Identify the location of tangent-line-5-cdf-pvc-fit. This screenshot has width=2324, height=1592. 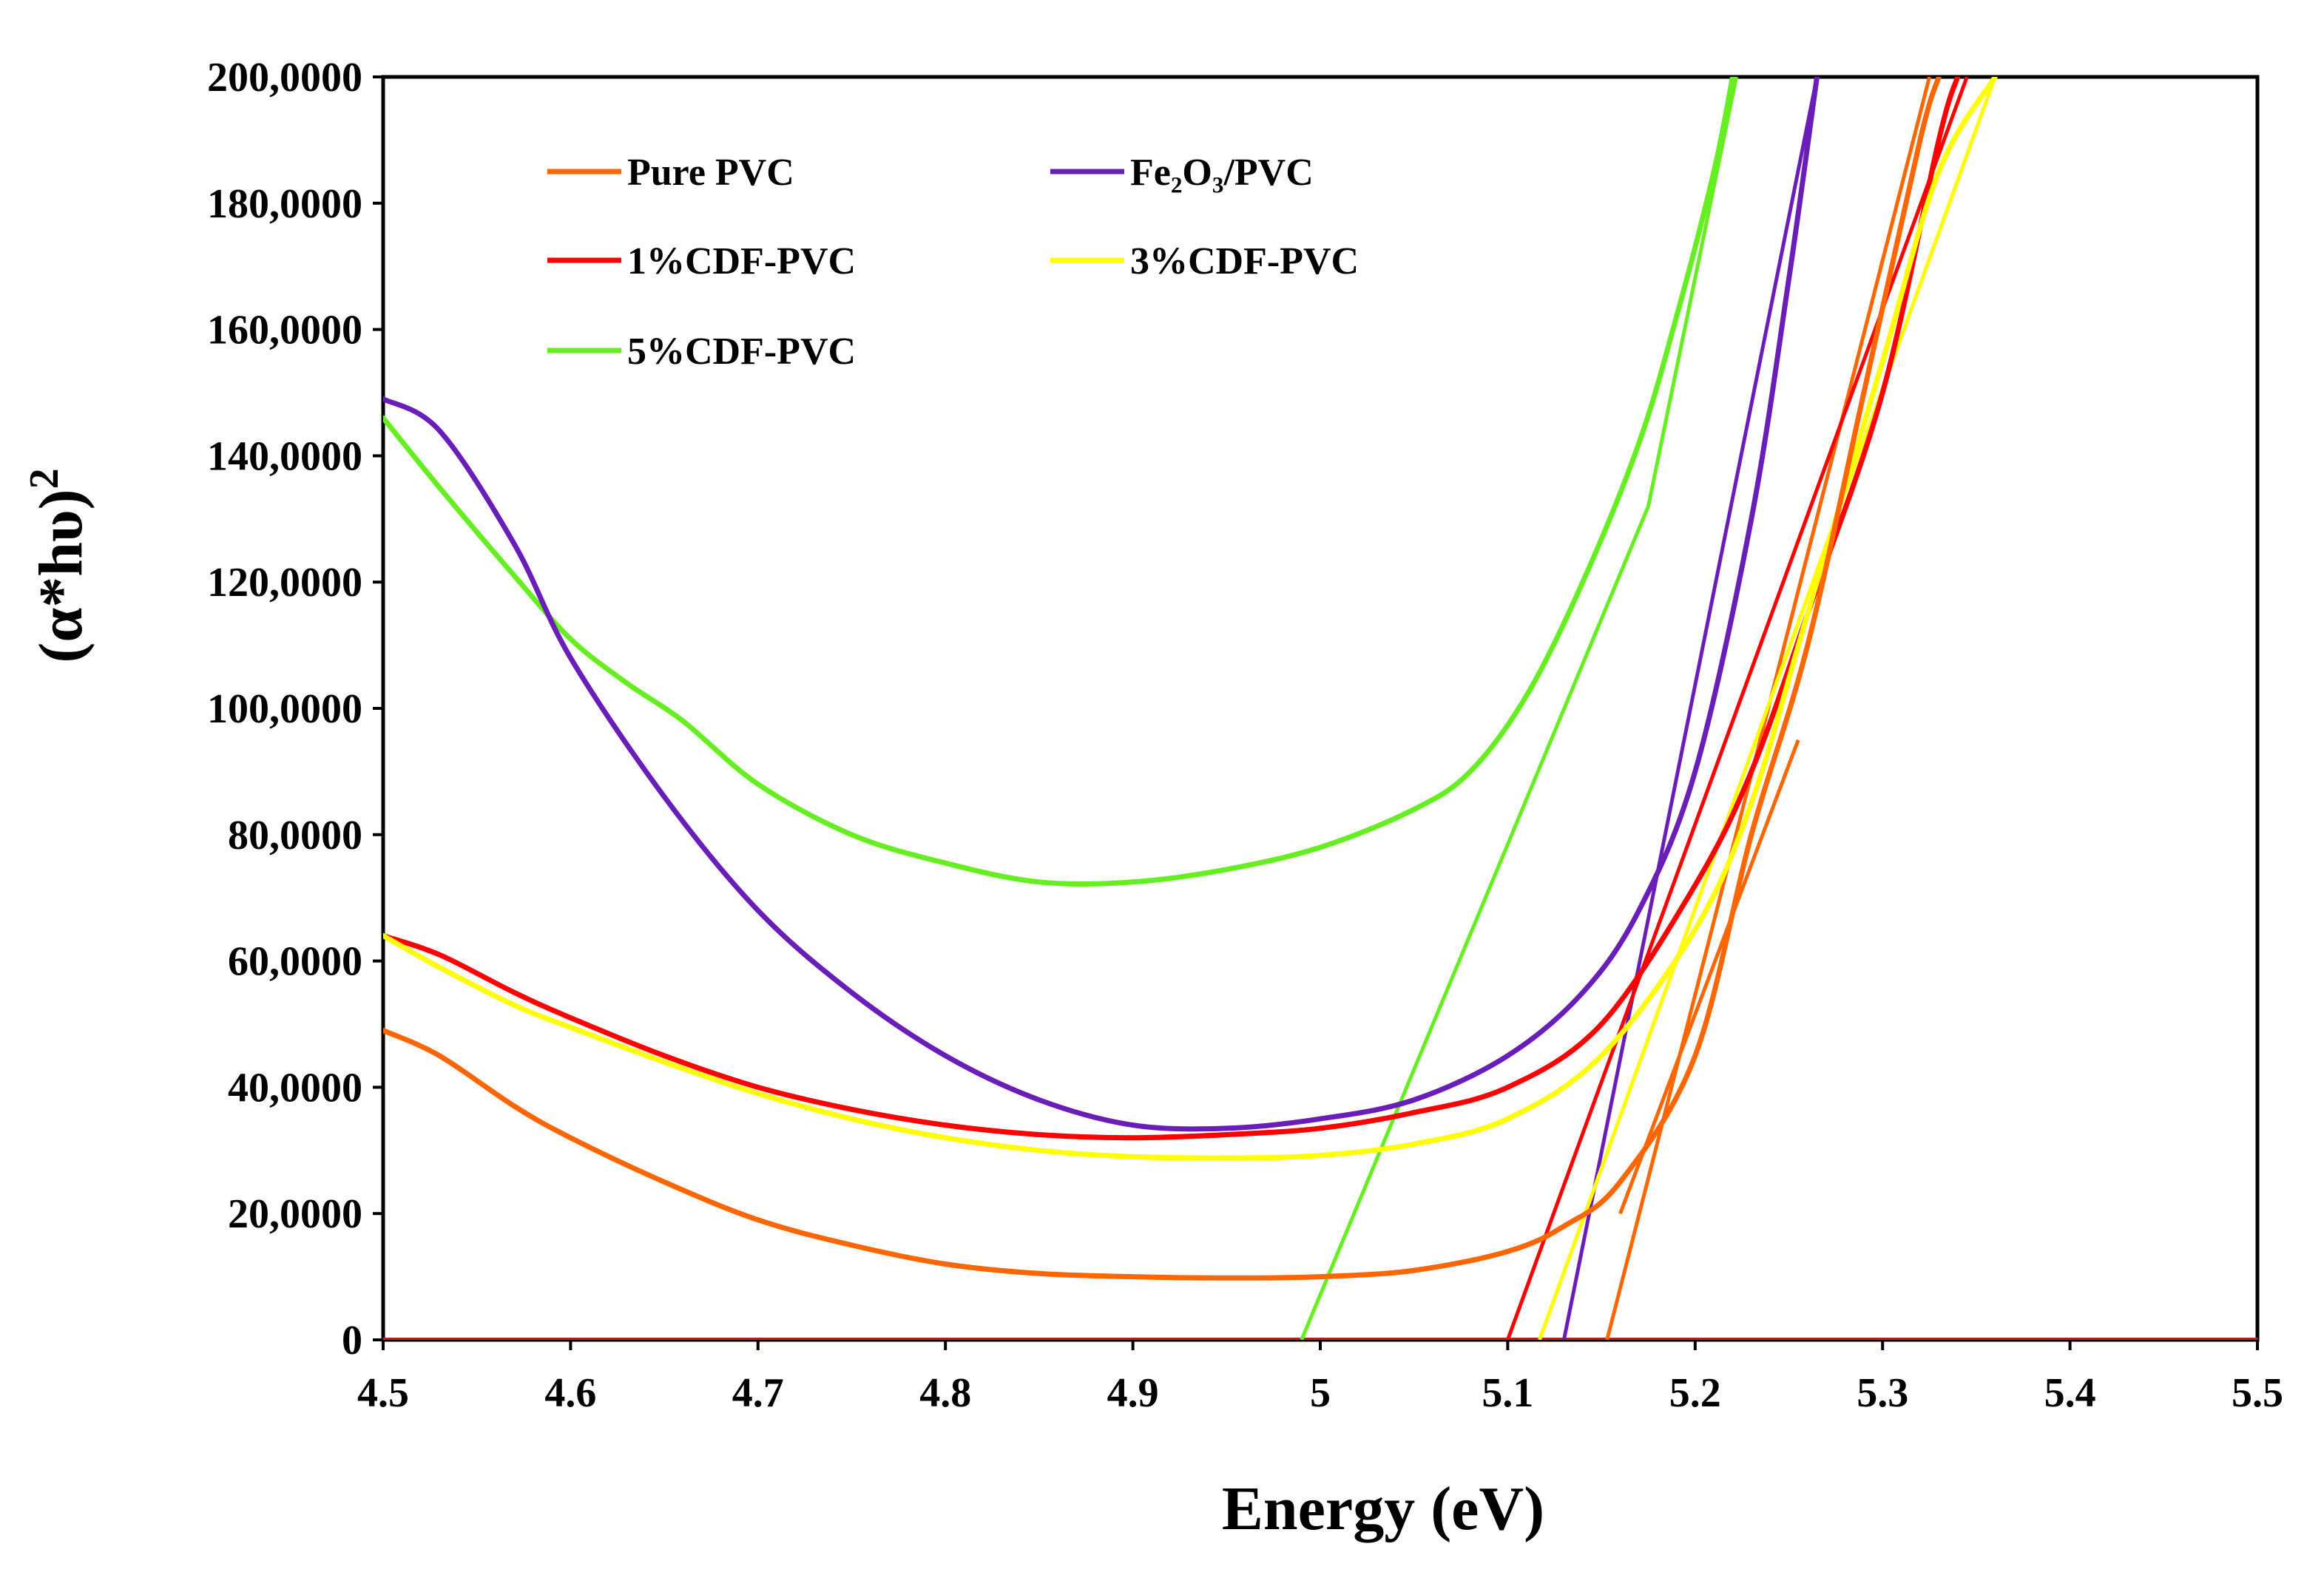
(1475, 922).